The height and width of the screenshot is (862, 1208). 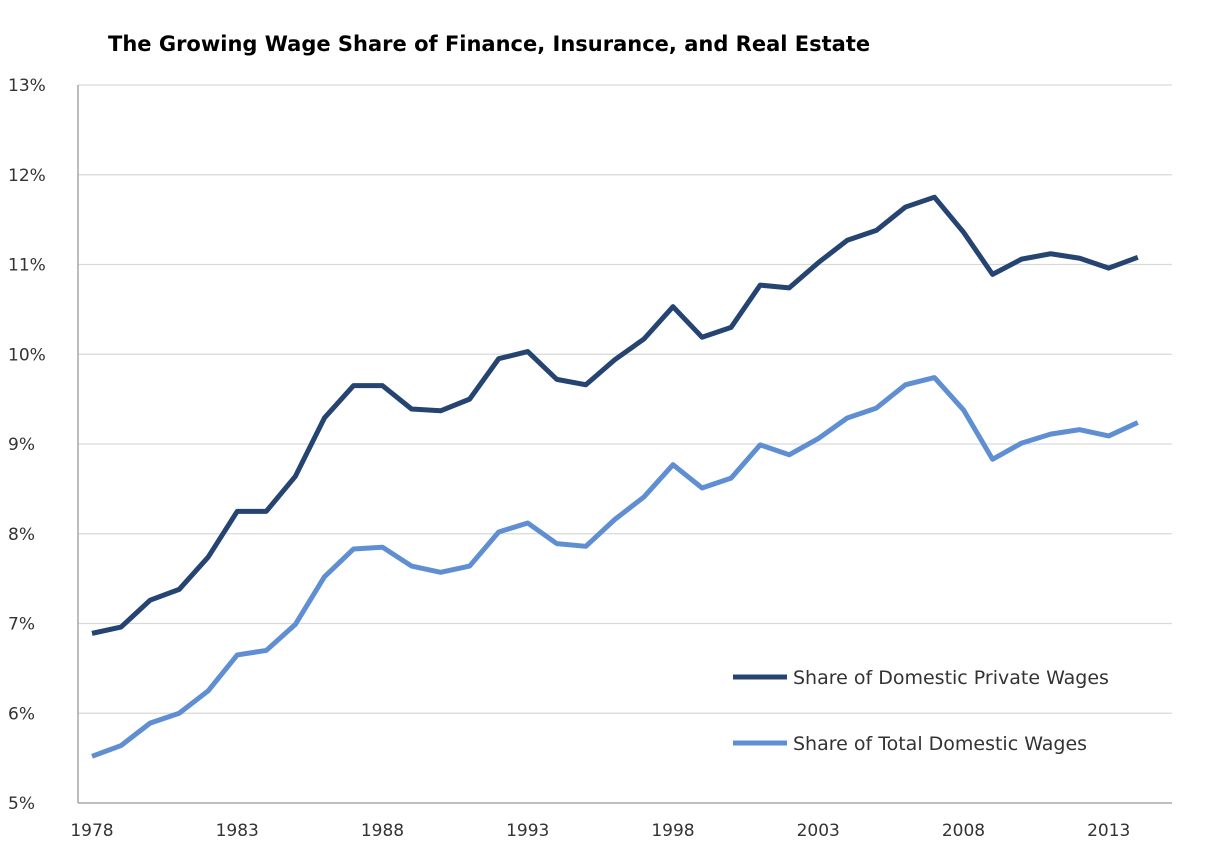 I want to click on y-tick-label: 12%, so click(x=27, y=176).